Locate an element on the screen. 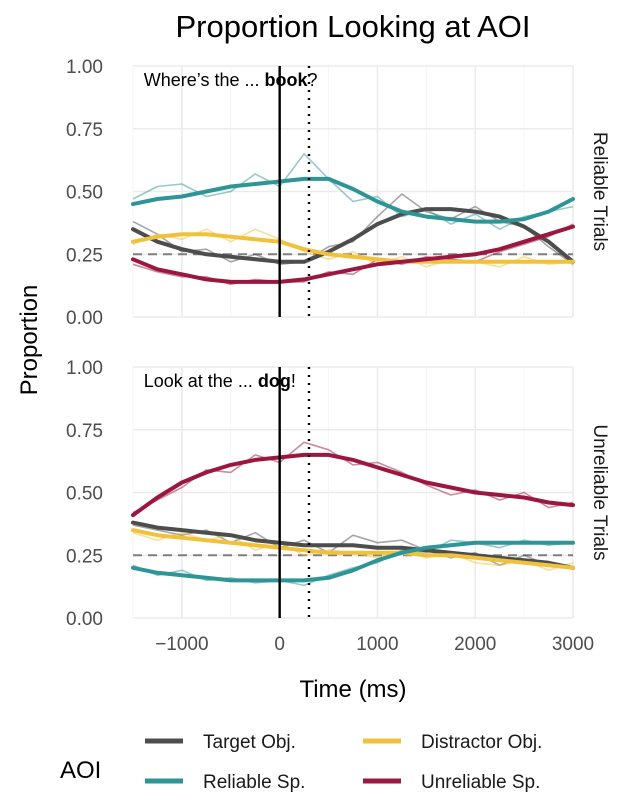 The width and height of the screenshot is (618, 805). x-tick-label: 0 is located at coordinates (279, 644).